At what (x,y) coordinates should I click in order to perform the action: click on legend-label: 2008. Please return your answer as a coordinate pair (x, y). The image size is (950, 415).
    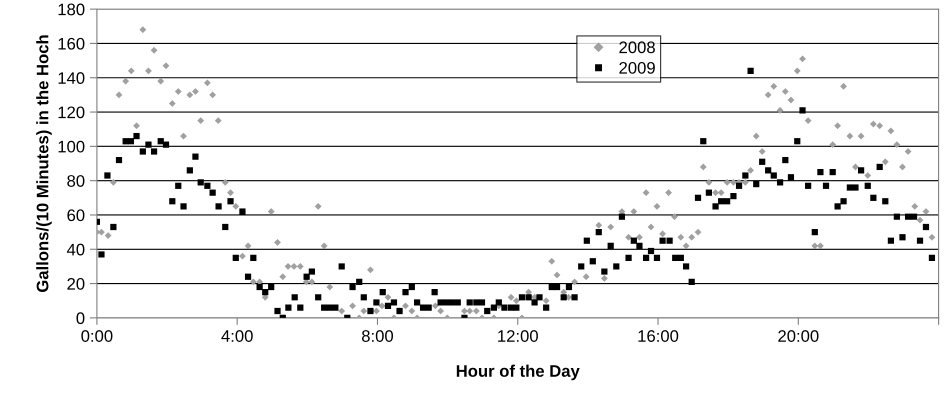
    Looking at the image, I should click on (637, 47).